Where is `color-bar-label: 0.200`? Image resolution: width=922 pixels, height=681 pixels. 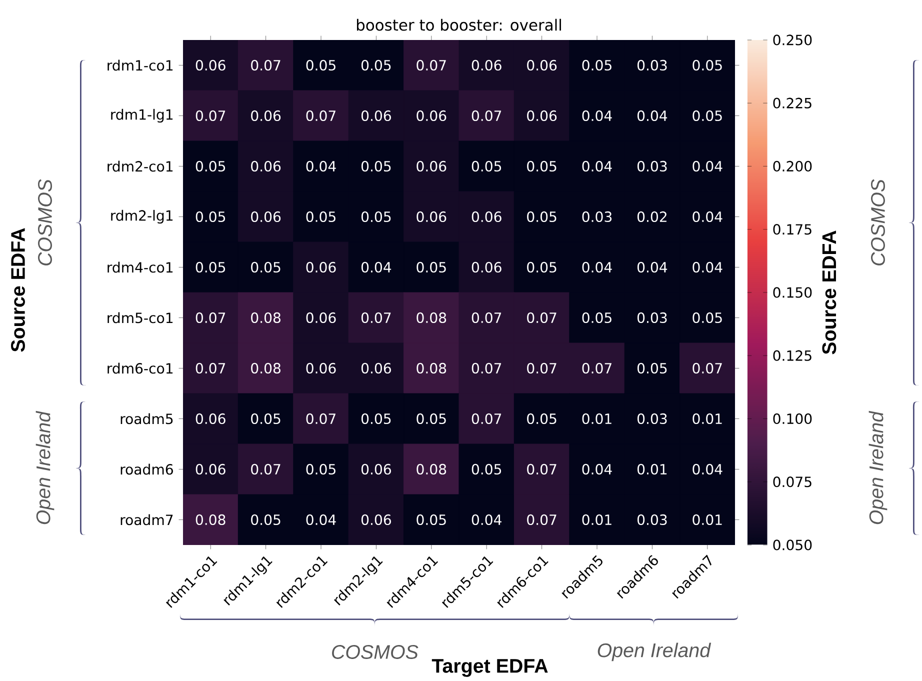
color-bar-label: 0.200 is located at coordinates (792, 166).